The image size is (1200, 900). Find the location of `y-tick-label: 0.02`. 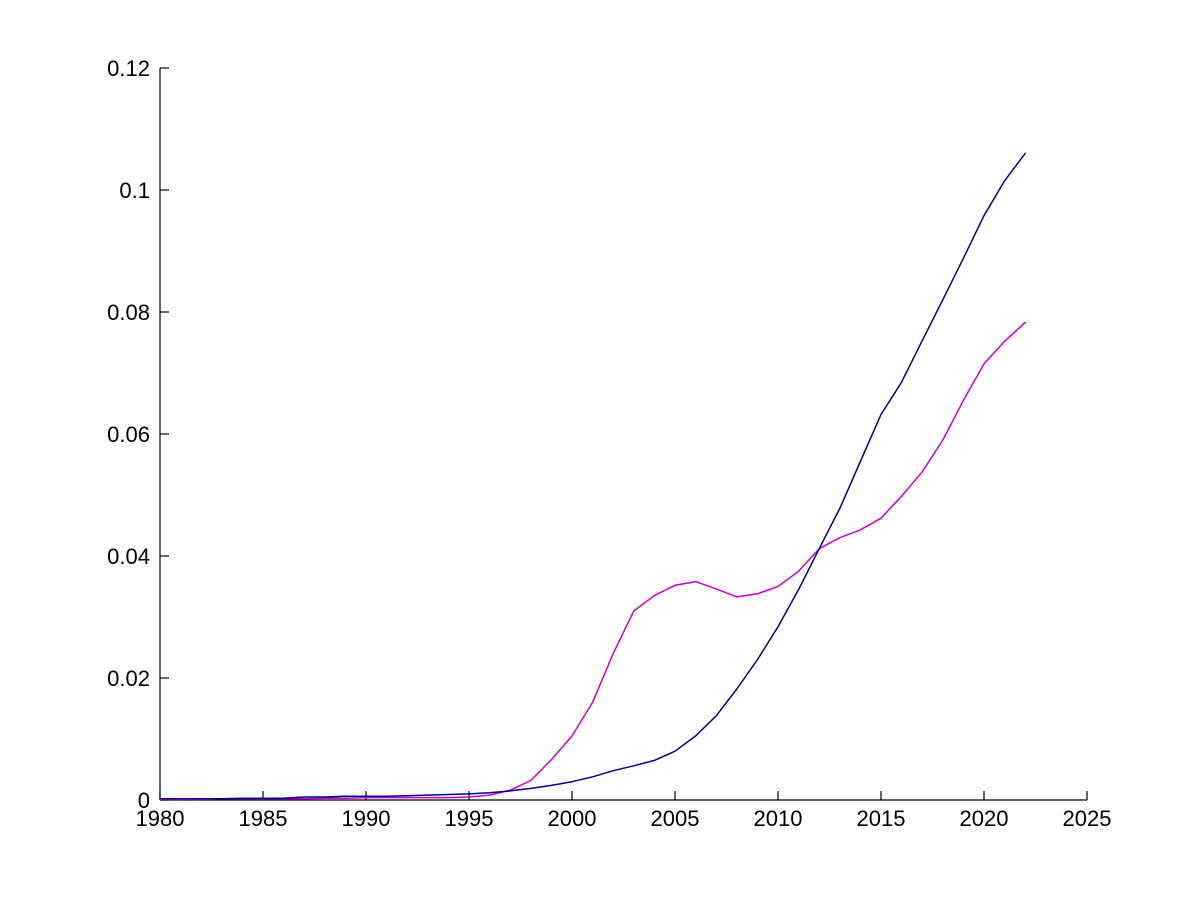

y-tick-label: 0.02 is located at coordinates (128, 678).